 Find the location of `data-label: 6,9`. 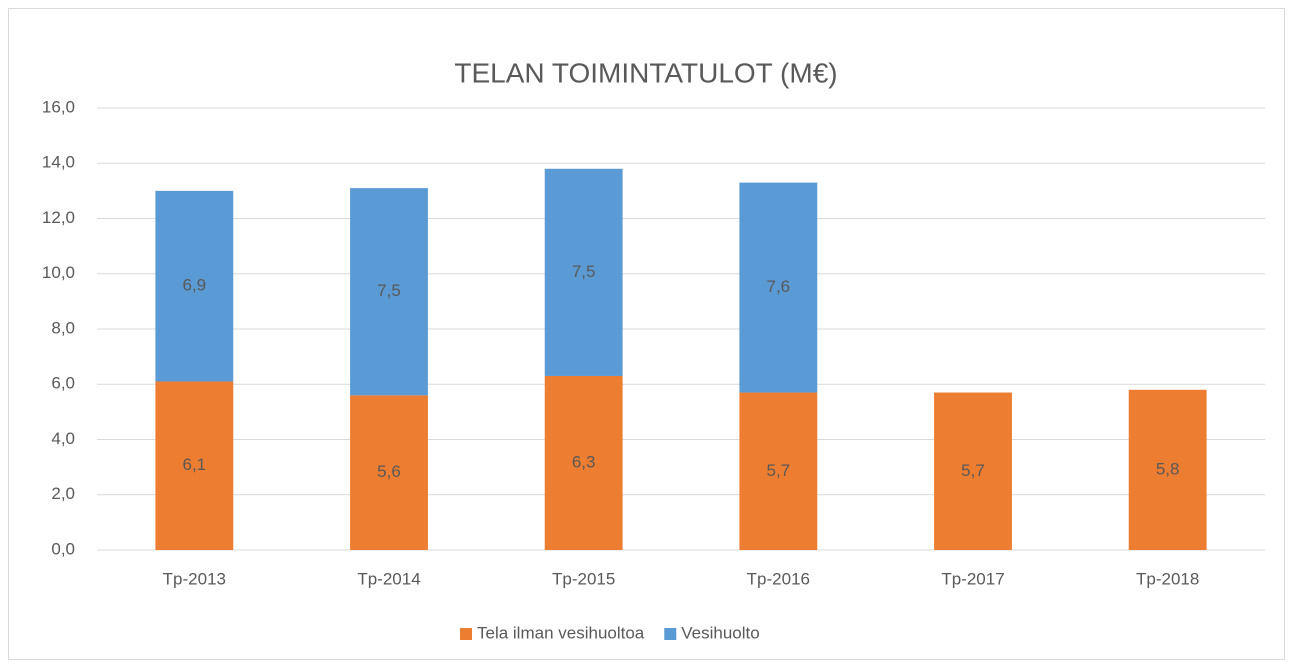

data-label: 6,9 is located at coordinates (195, 285).